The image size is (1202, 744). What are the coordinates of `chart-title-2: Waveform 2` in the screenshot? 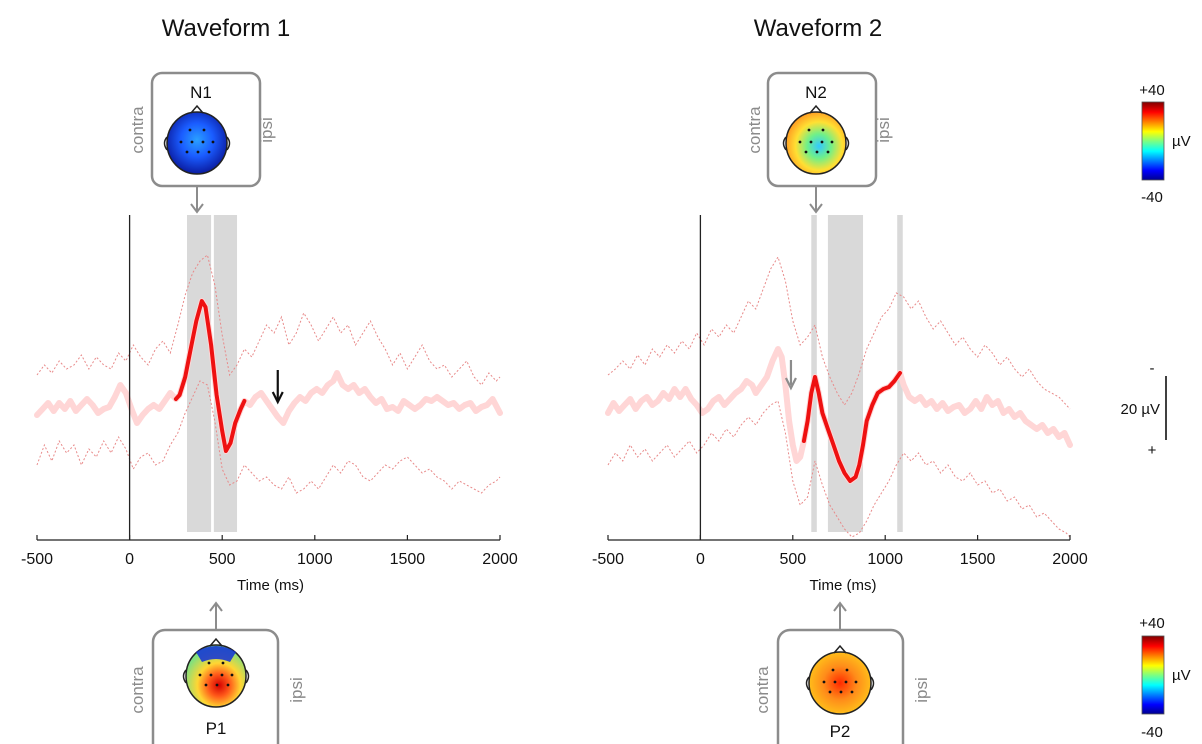 It's located at (818, 28).